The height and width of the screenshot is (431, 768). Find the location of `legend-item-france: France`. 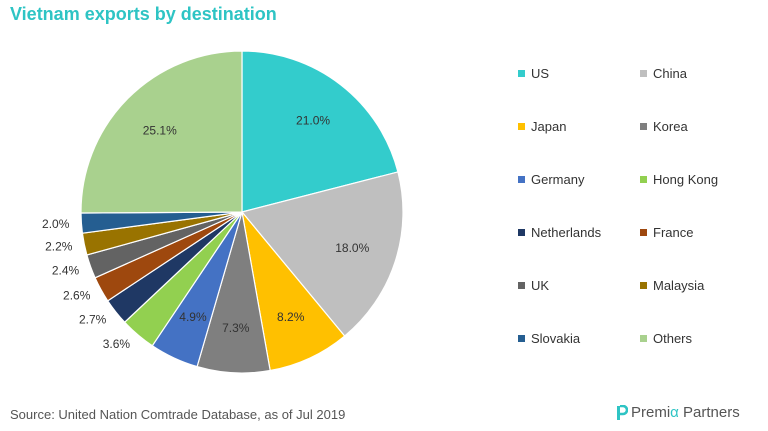

legend-item-france: France is located at coordinates (666, 232).